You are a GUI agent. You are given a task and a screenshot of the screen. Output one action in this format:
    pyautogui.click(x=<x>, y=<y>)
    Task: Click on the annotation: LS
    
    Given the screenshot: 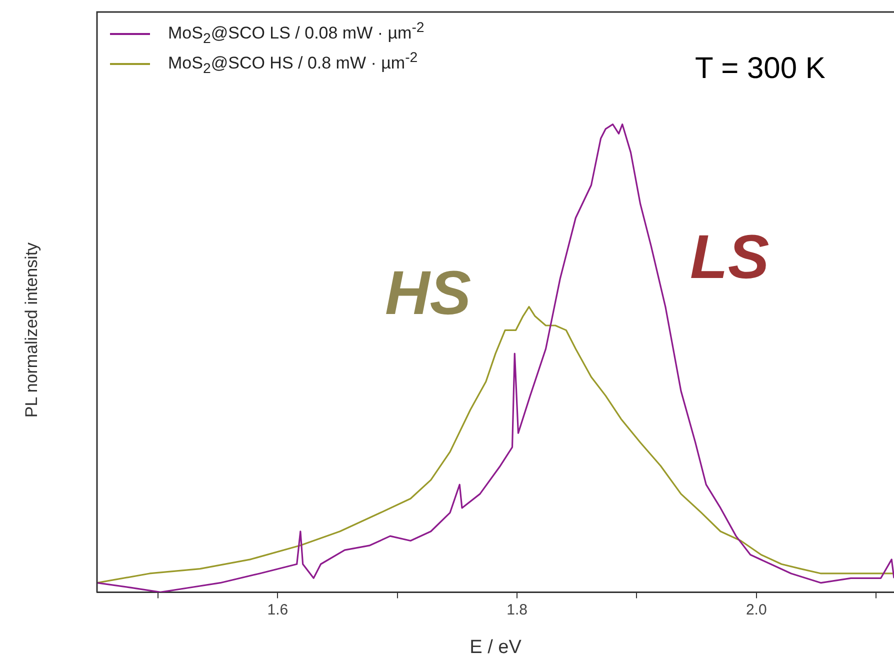 What is the action you would take?
    pyautogui.click(x=730, y=257)
    